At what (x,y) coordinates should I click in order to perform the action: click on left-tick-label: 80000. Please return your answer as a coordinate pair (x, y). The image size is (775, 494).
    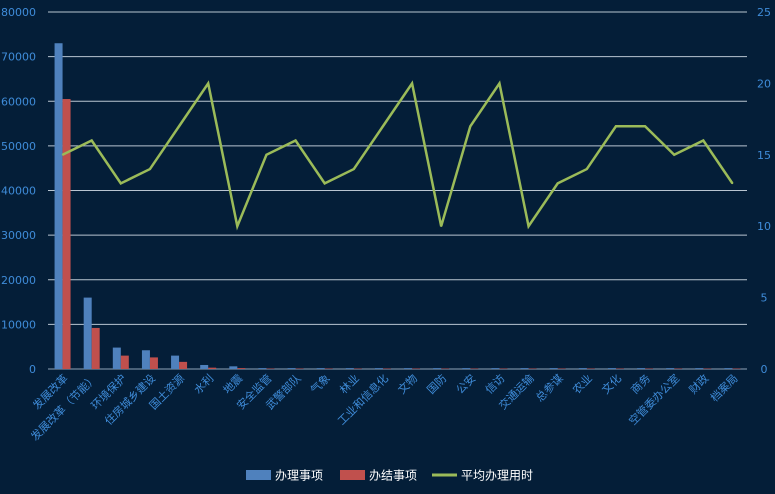
    Looking at the image, I should click on (18, 12).